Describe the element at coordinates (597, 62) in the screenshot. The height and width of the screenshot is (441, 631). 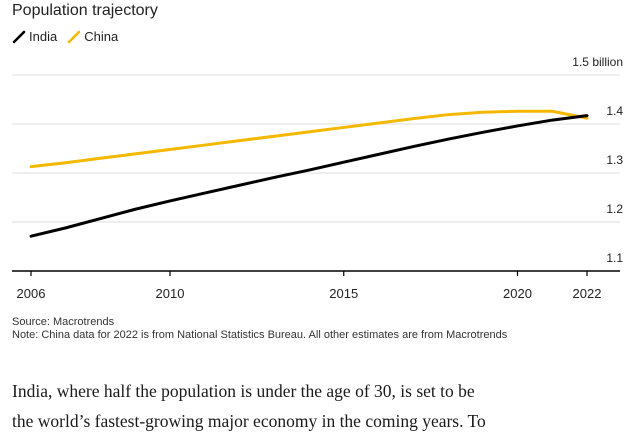
I see `y-tick-label: 1.5 billion` at that location.